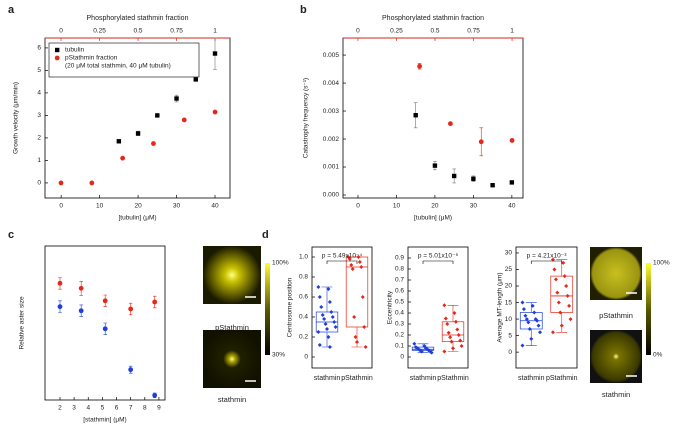 Image resolution: width=685 pixels, height=427 pixels. Describe the element at coordinates (399, 302) in the screenshot. I see `y-tick-label: 0.5` at that location.